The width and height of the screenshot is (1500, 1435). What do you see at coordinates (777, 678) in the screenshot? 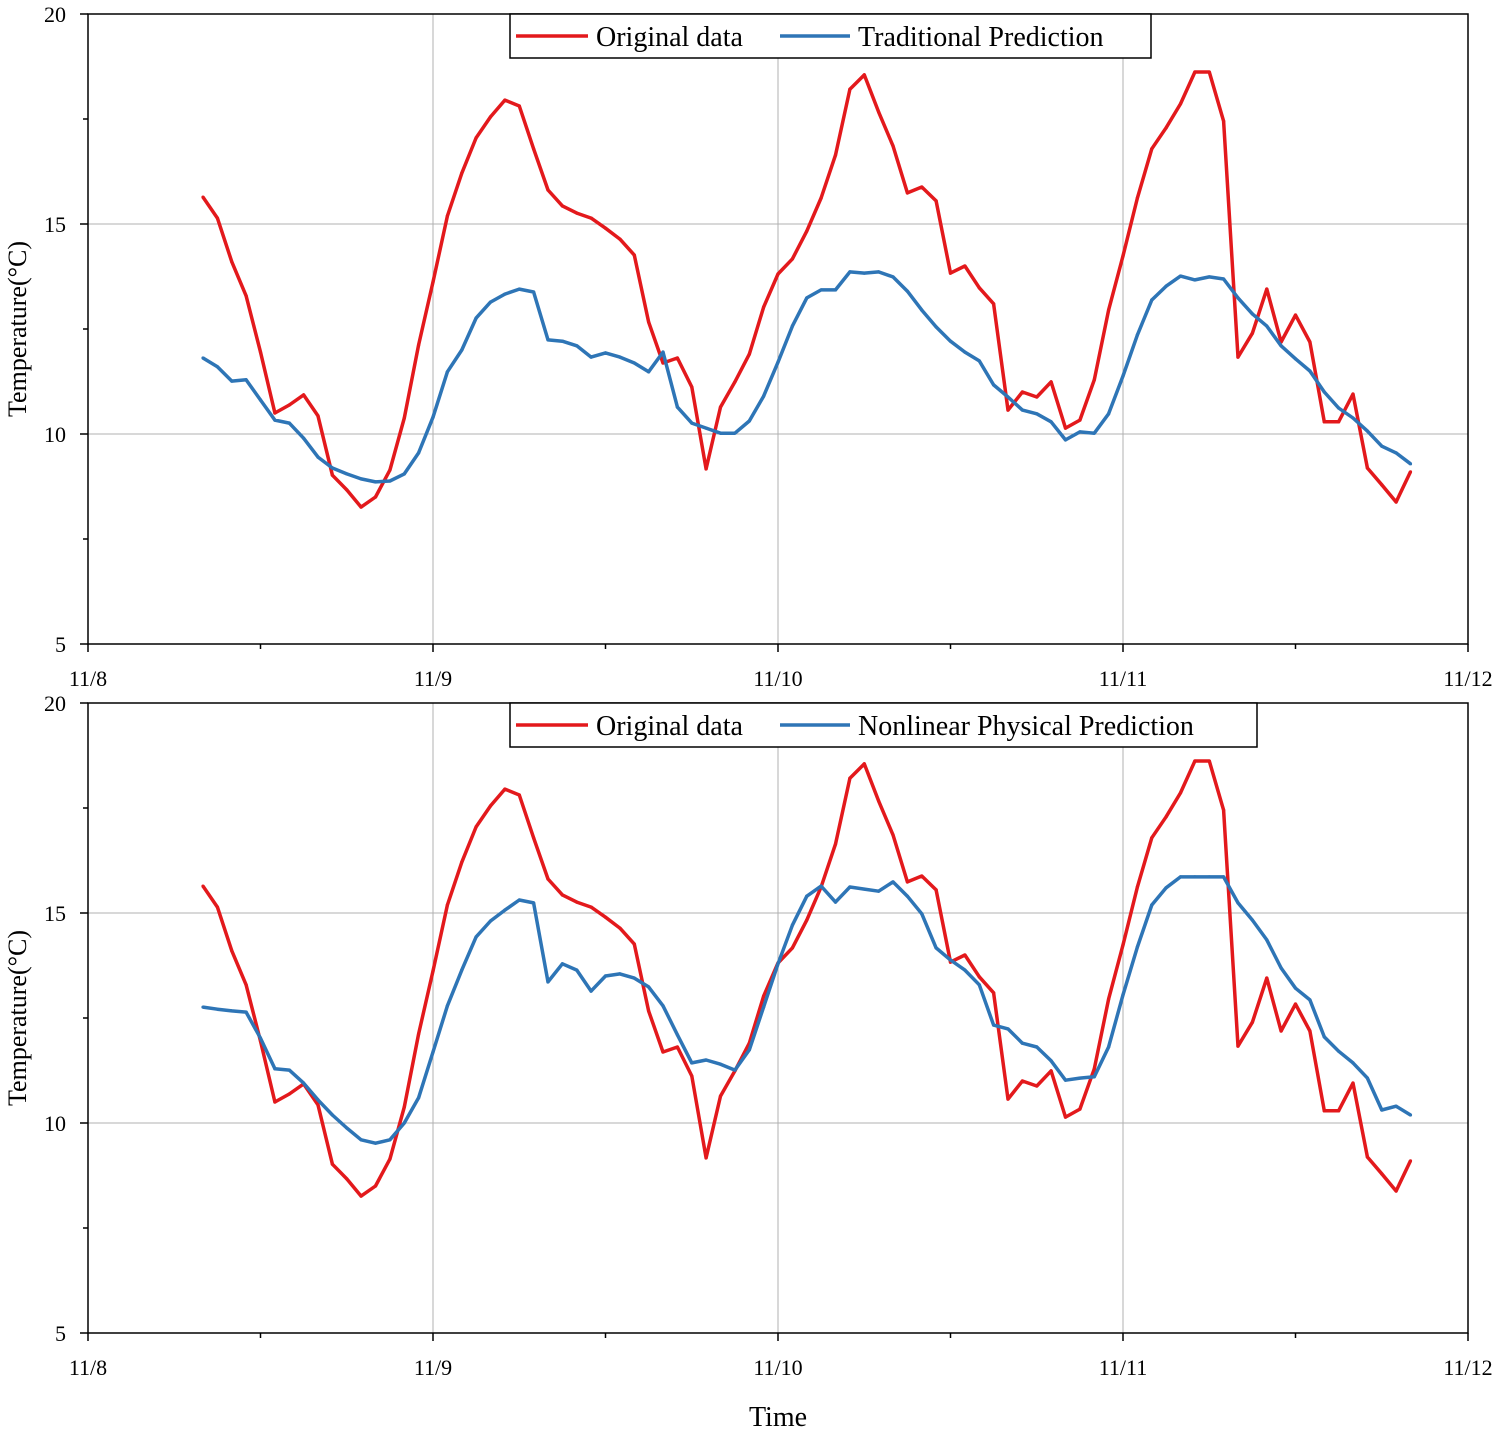
I see `x-tick-label: 11/10` at bounding box center [777, 678].